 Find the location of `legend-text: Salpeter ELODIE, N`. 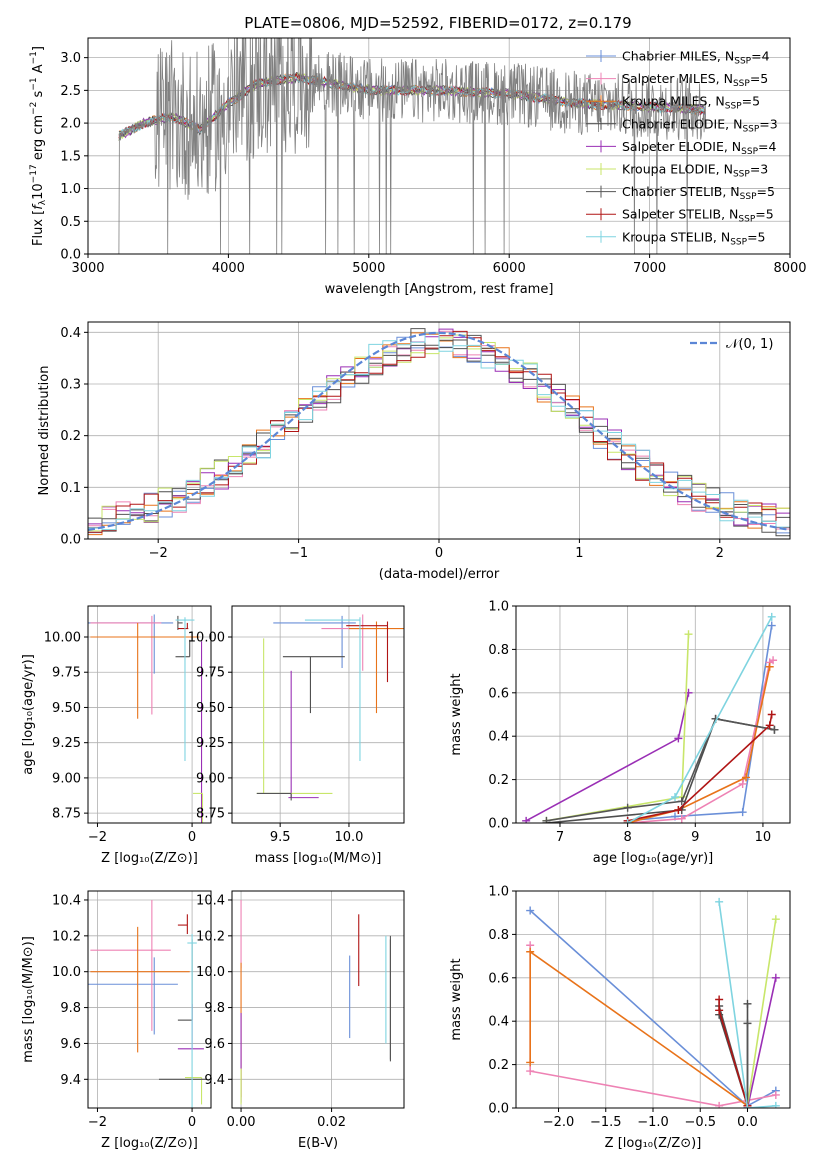

legend-text: Salpeter ELODIE, N is located at coordinates (681, 146).